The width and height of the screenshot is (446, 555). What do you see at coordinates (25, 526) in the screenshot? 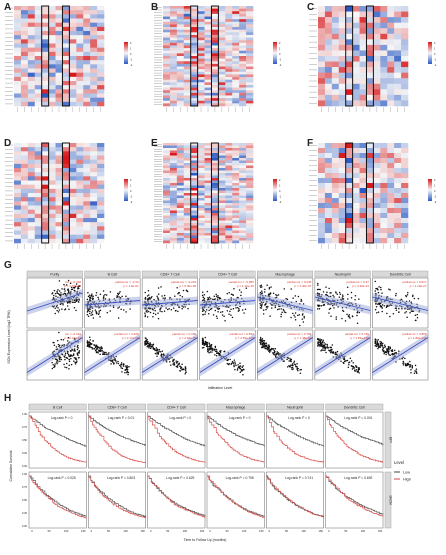
I see `y-tick-label: 0.00` at bounding box center [25, 526].